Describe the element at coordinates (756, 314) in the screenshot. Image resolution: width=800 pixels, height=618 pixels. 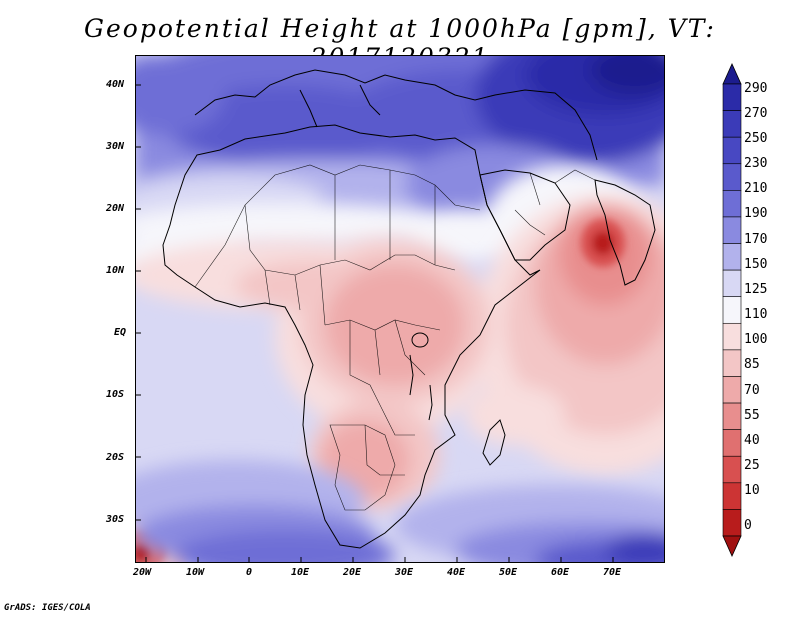
I see `colorbar-label-110: 110` at that location.